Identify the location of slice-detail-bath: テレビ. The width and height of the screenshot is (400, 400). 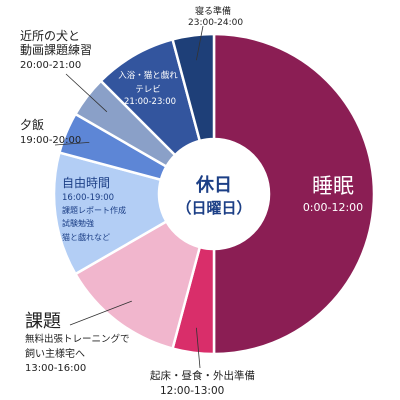
(148, 90).